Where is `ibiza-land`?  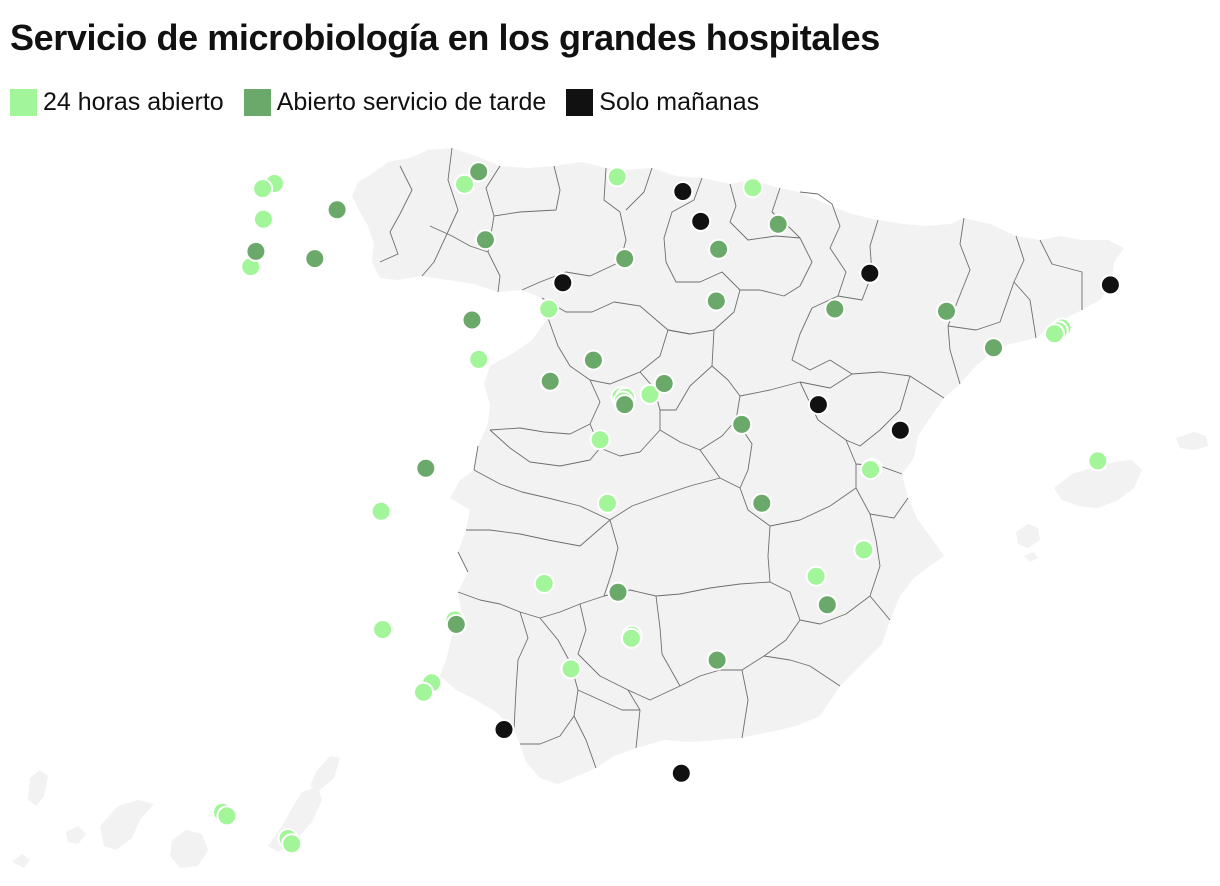
ibiza-land is located at coordinates (1028, 536).